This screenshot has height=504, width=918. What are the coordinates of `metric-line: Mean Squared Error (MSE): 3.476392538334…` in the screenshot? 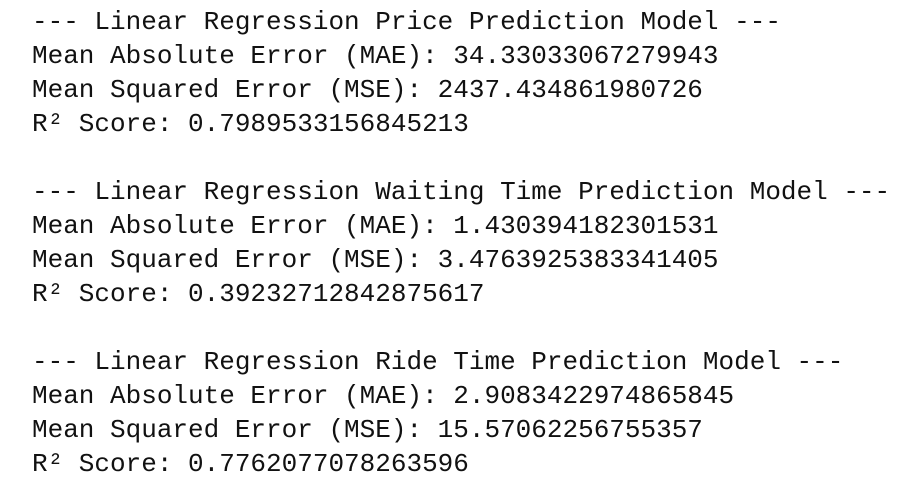 It's located at (375, 260).